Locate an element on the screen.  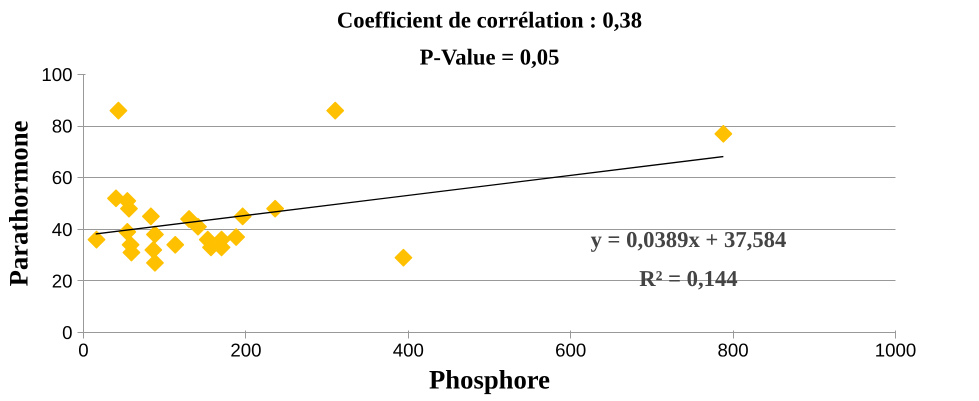
y-tick-label: 40 is located at coordinates (62, 229).